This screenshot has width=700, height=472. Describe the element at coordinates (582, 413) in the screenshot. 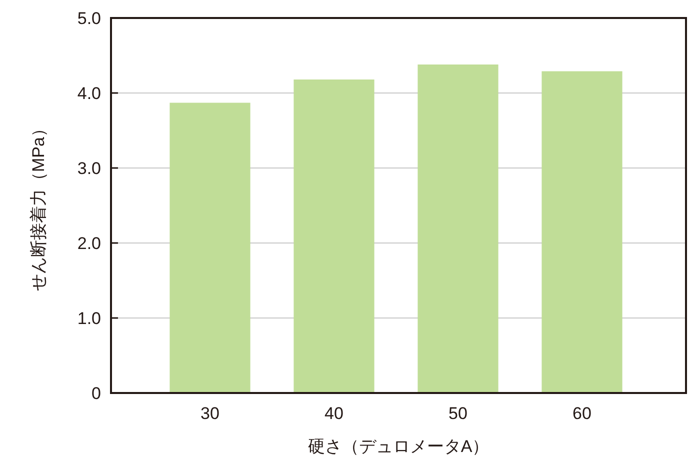

I see `x-tick-label: 60` at that location.